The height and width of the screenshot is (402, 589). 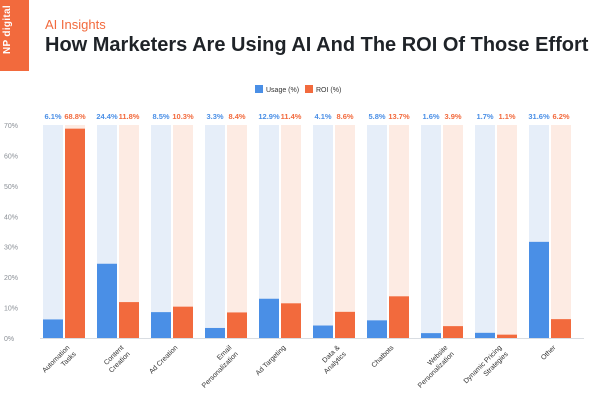 I want to click on roi-value-label: 6.2%, so click(x=560, y=116).